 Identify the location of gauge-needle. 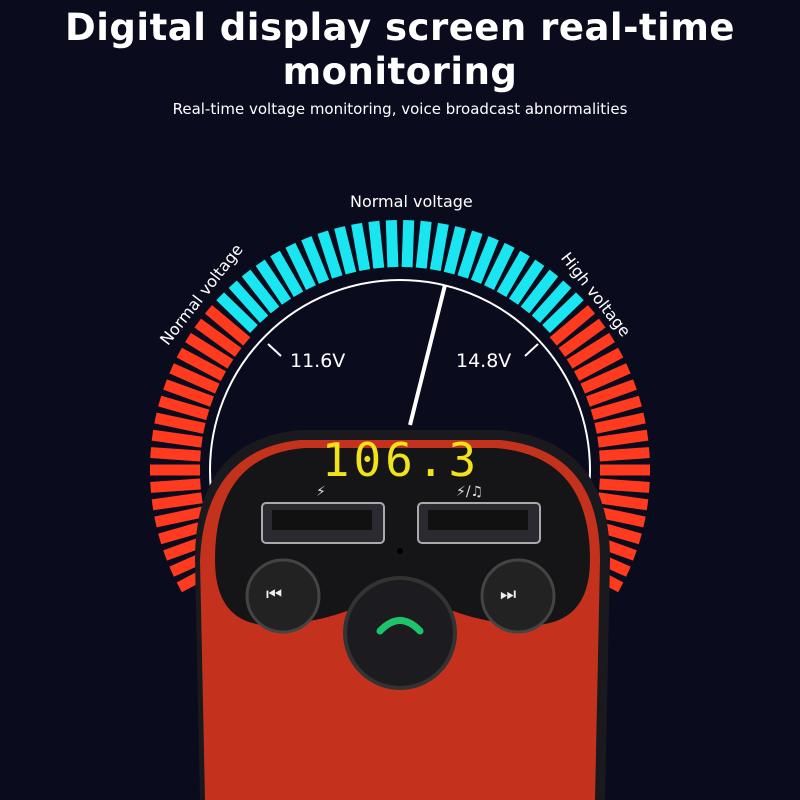
(427, 355).